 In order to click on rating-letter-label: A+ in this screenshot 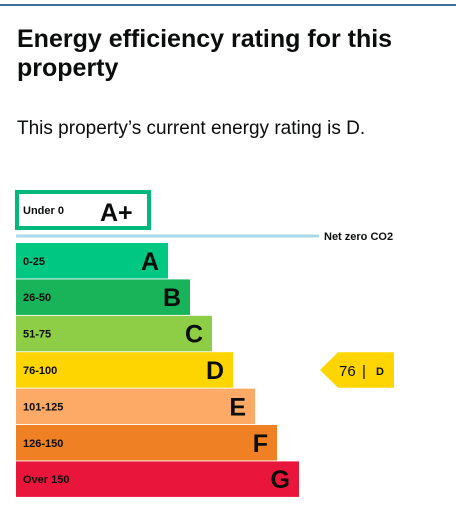, I will do `click(116, 213)`.